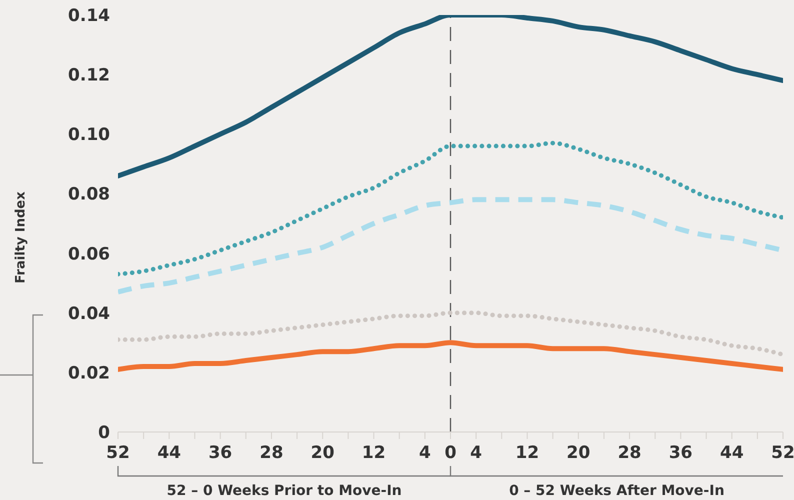 This screenshot has height=500, width=794. I want to click on text: 0 – 52 Weeks After Move-In, so click(616, 491).